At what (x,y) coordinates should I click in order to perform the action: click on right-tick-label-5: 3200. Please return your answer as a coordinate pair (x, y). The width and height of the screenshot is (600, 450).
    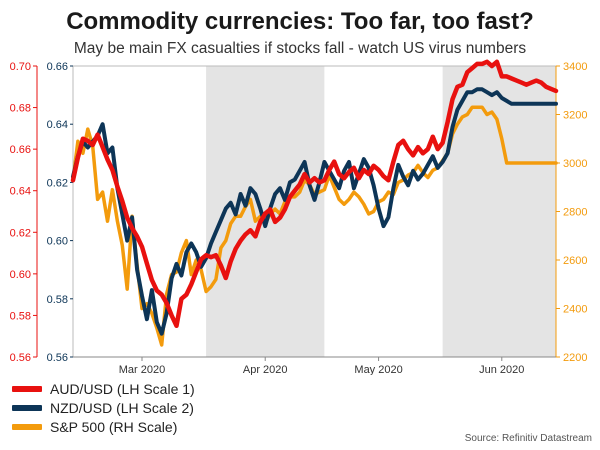
    Looking at the image, I should click on (575, 116).